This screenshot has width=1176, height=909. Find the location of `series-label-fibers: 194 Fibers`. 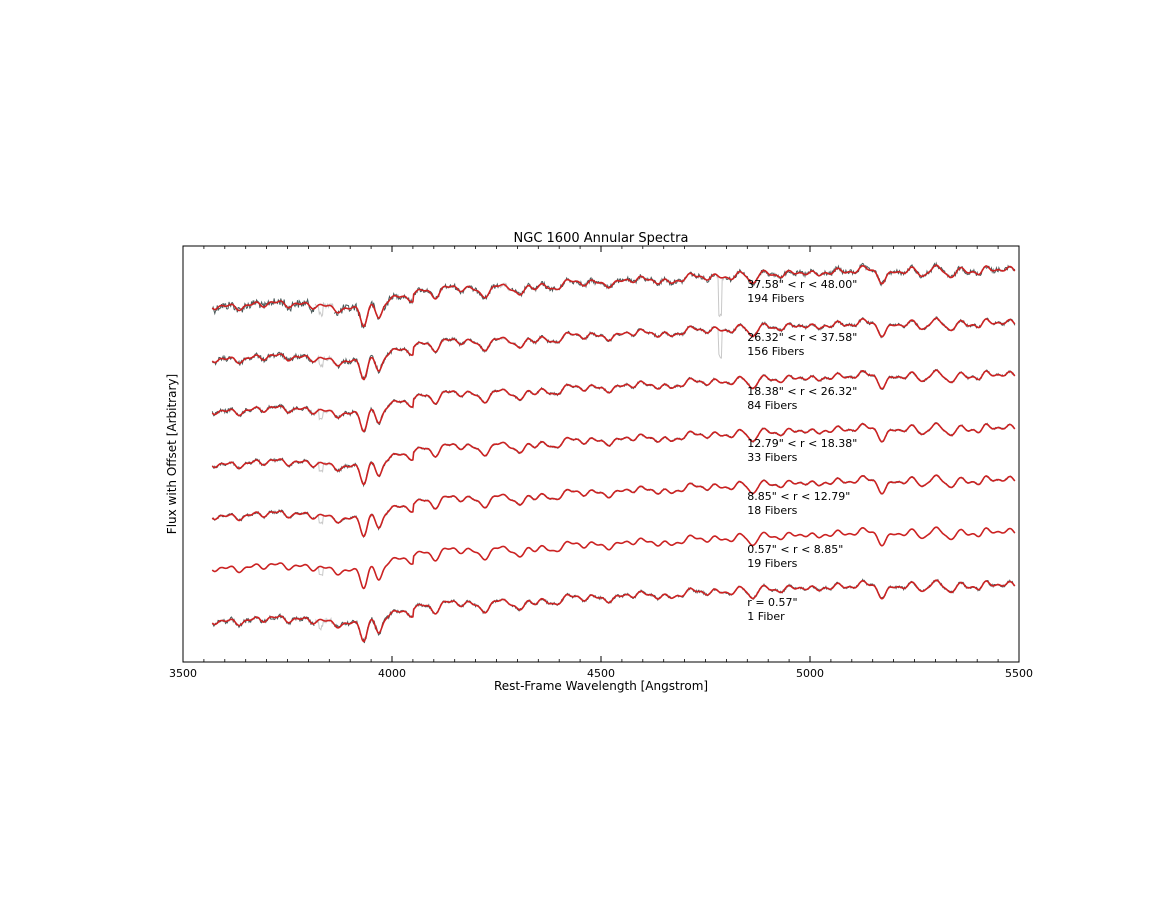

series-label-fibers: 194 Fibers is located at coordinates (775, 298).